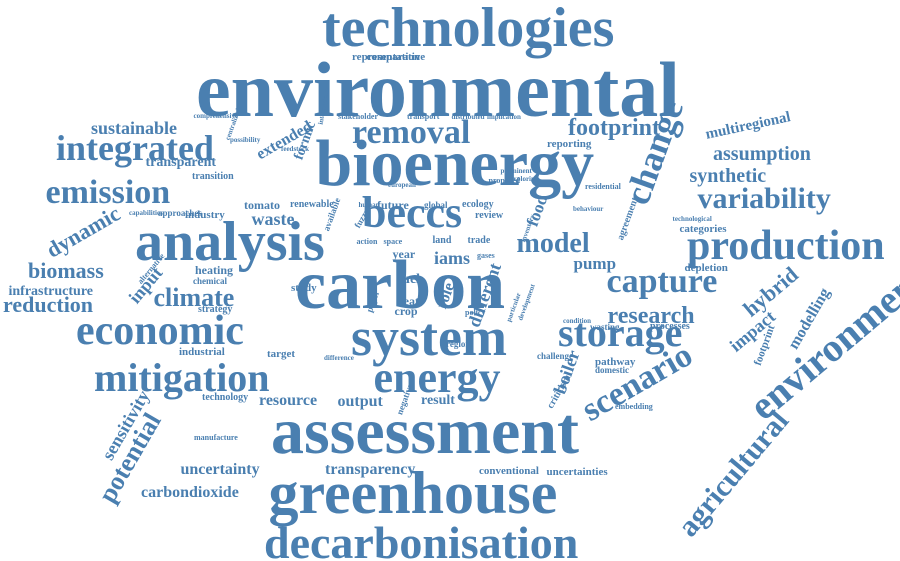 Image resolution: width=900 pixels, height=561 pixels. Describe the element at coordinates (438, 89) in the screenshot. I see `word-environmental: environmental` at that location.